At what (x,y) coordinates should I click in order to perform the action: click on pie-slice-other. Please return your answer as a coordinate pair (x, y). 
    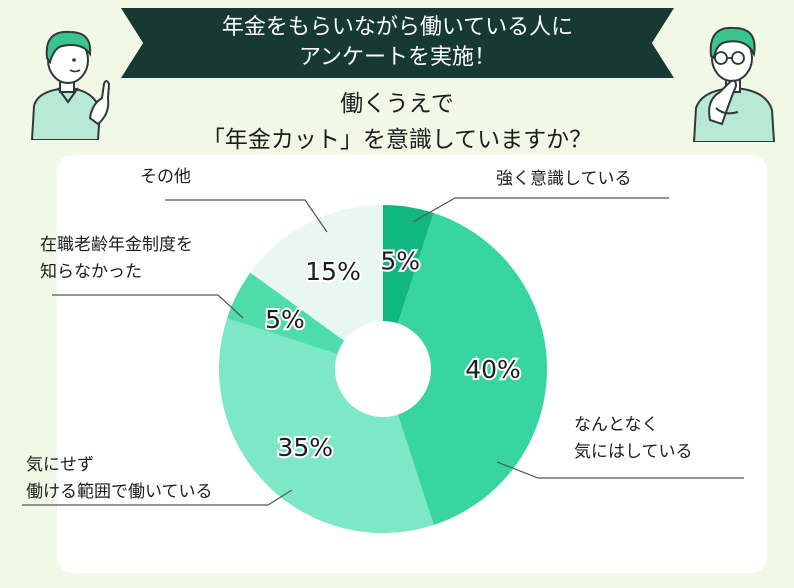
    Looking at the image, I should click on (316, 287).